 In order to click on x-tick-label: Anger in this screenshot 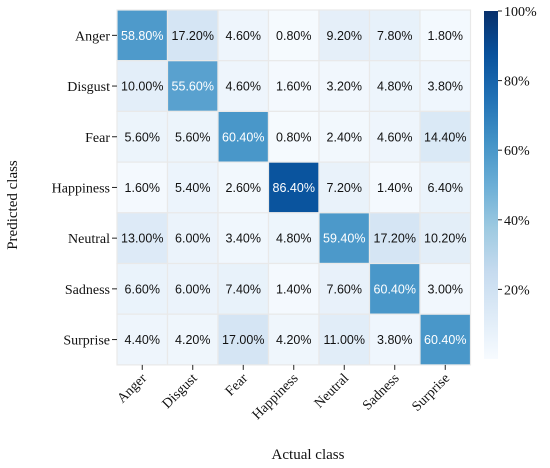, I will do `click(133, 389)`.